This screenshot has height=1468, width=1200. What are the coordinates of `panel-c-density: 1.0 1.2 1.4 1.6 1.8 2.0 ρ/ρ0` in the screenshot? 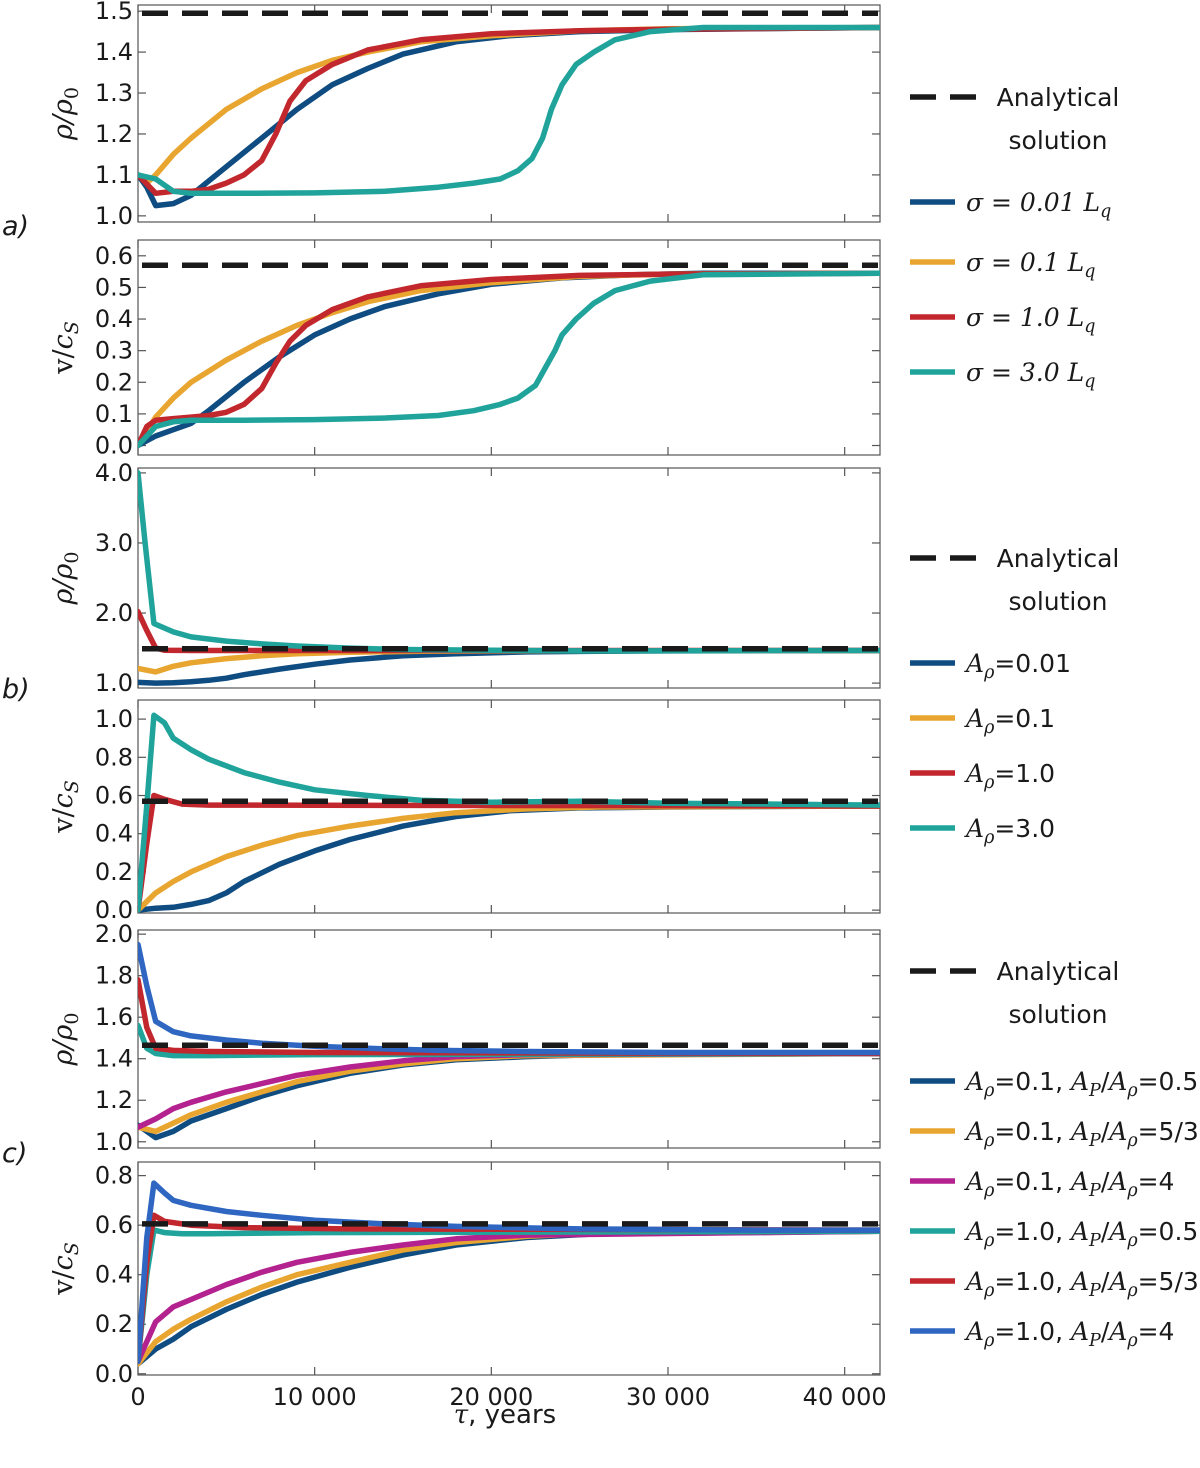 It's located at (464, 1038).